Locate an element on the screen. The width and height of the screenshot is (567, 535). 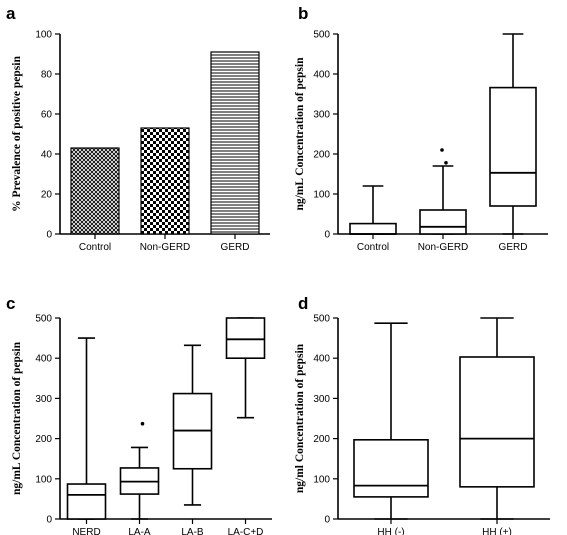
y-tick-label: 60 is located at coordinates (47, 115).